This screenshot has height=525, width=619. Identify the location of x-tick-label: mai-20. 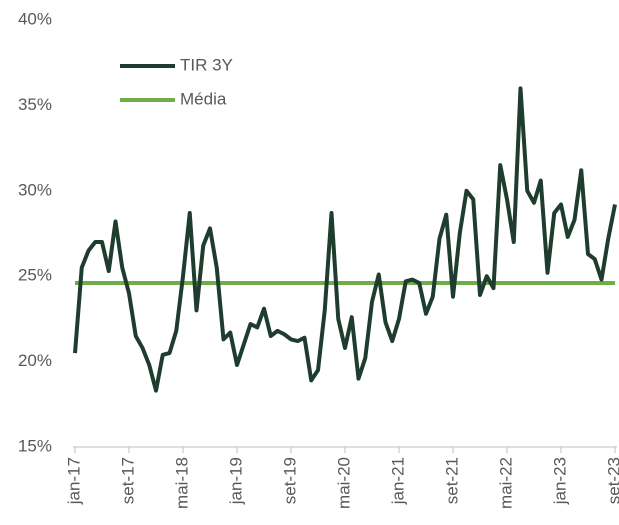
(343, 483).